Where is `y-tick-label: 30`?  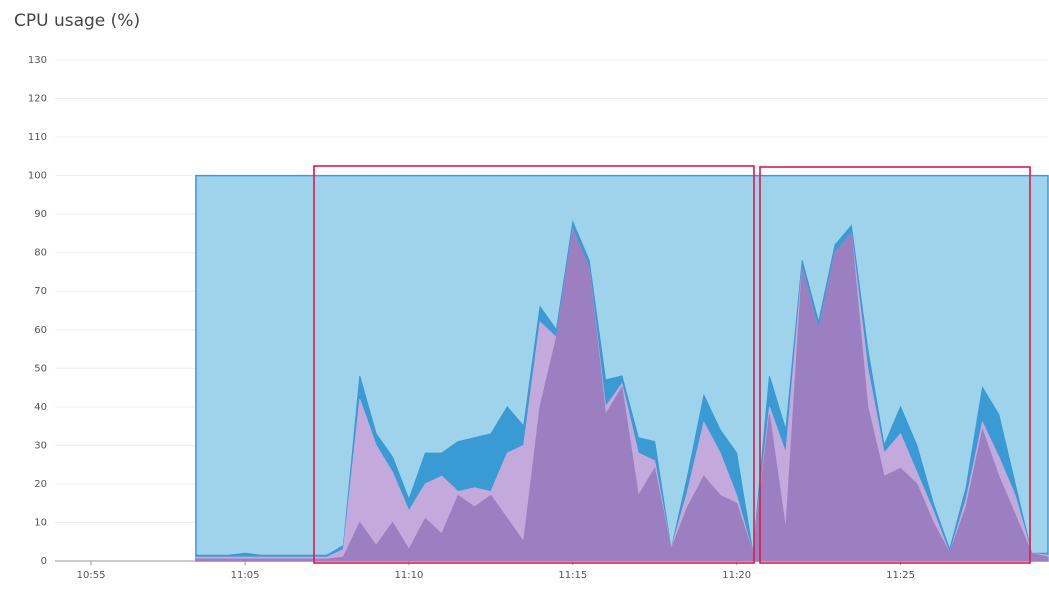 y-tick-label: 30 is located at coordinates (40, 445).